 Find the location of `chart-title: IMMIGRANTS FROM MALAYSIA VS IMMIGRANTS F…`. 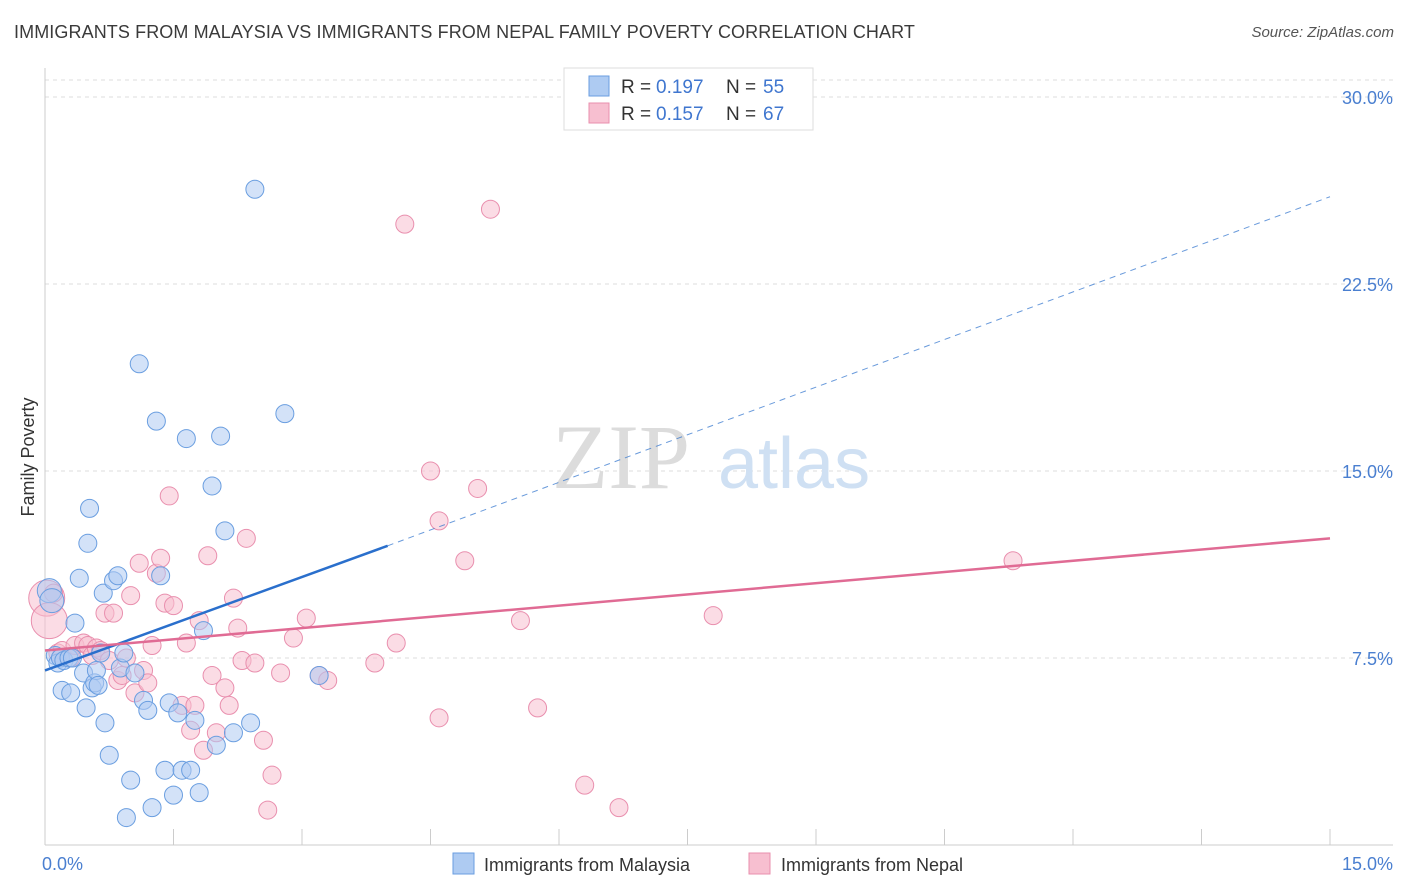

chart-title: IMMIGRANTS FROM MALAYSIA VS IMMIGRANTS F… is located at coordinates (465, 32).